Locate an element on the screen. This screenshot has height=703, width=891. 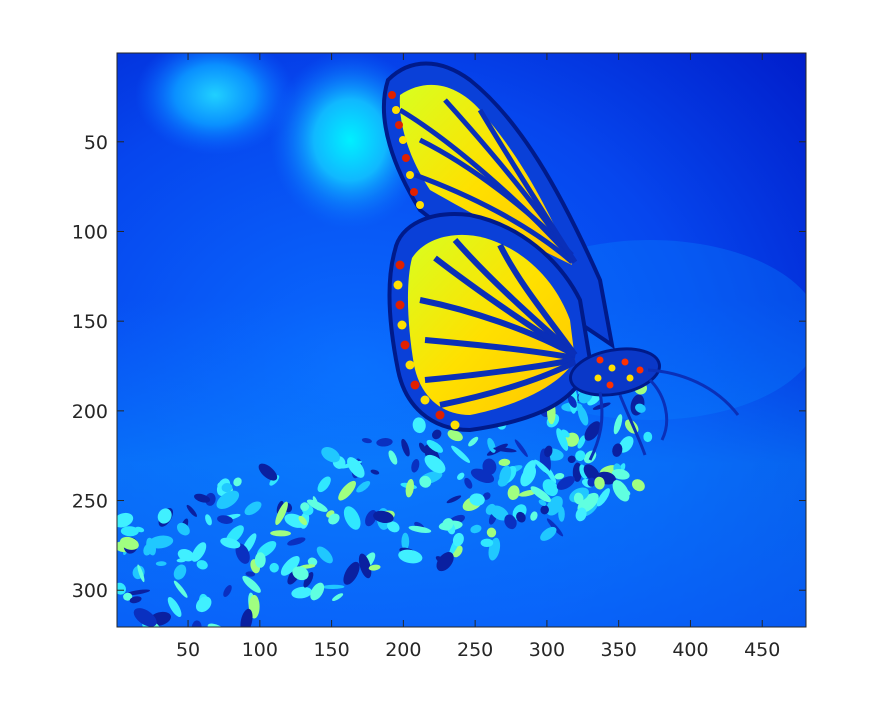
x-tick-label: 350 is located at coordinates (619, 650).